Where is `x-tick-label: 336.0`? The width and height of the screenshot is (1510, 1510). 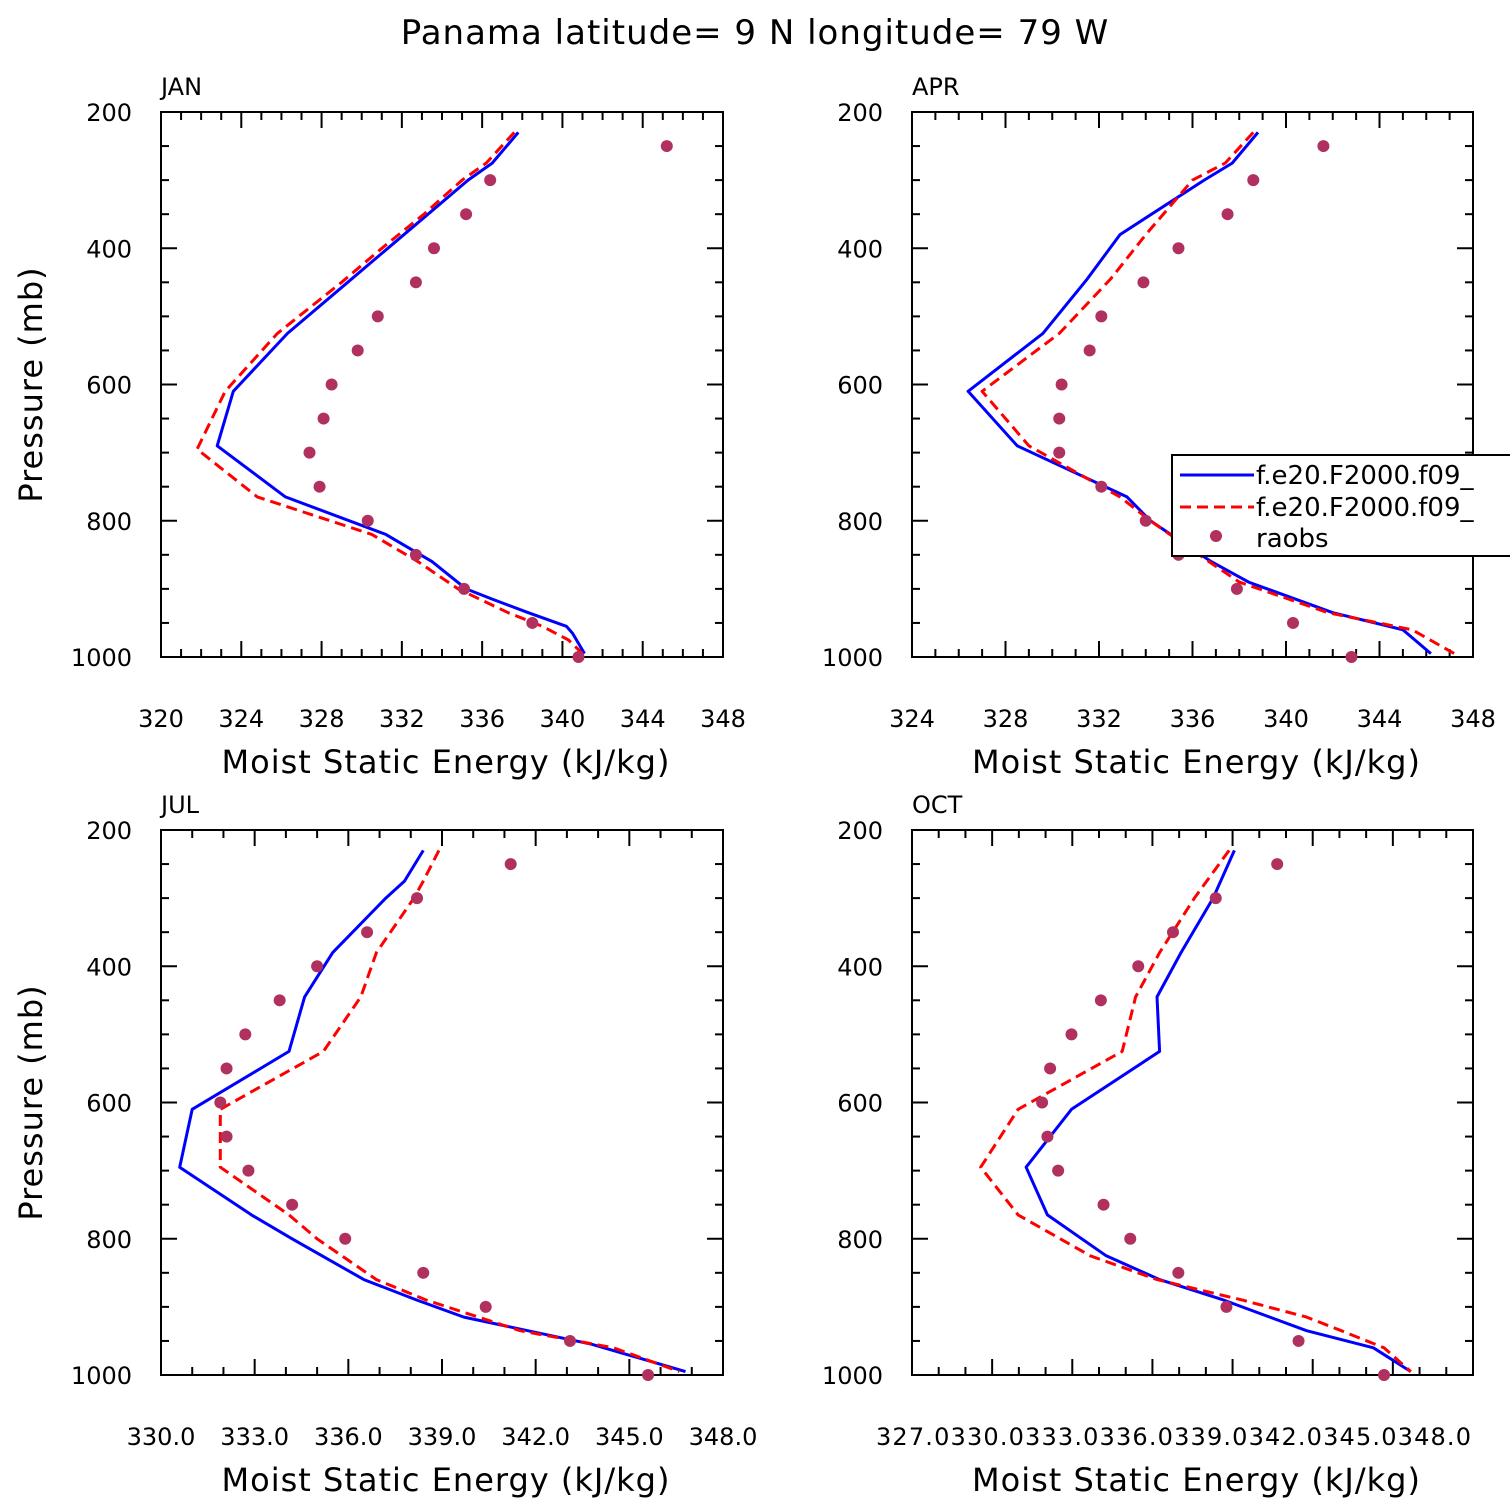
x-tick-label: 336.0 is located at coordinates (348, 1437).